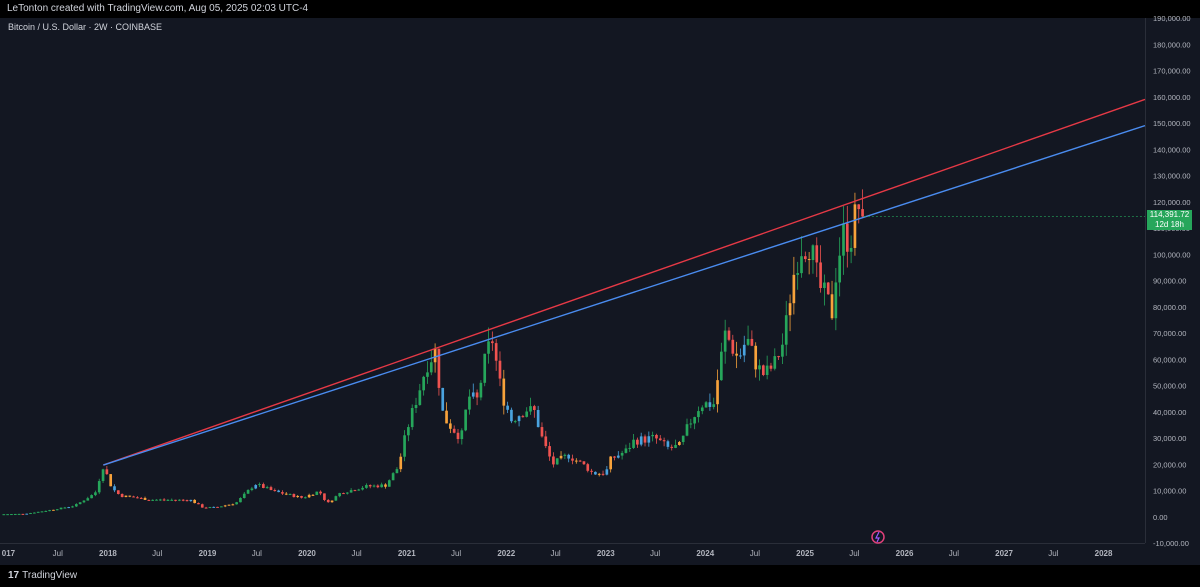 This screenshot has width=1200, height=587. Describe the element at coordinates (1172, 291) in the screenshot. I see `price-axis` at that location.